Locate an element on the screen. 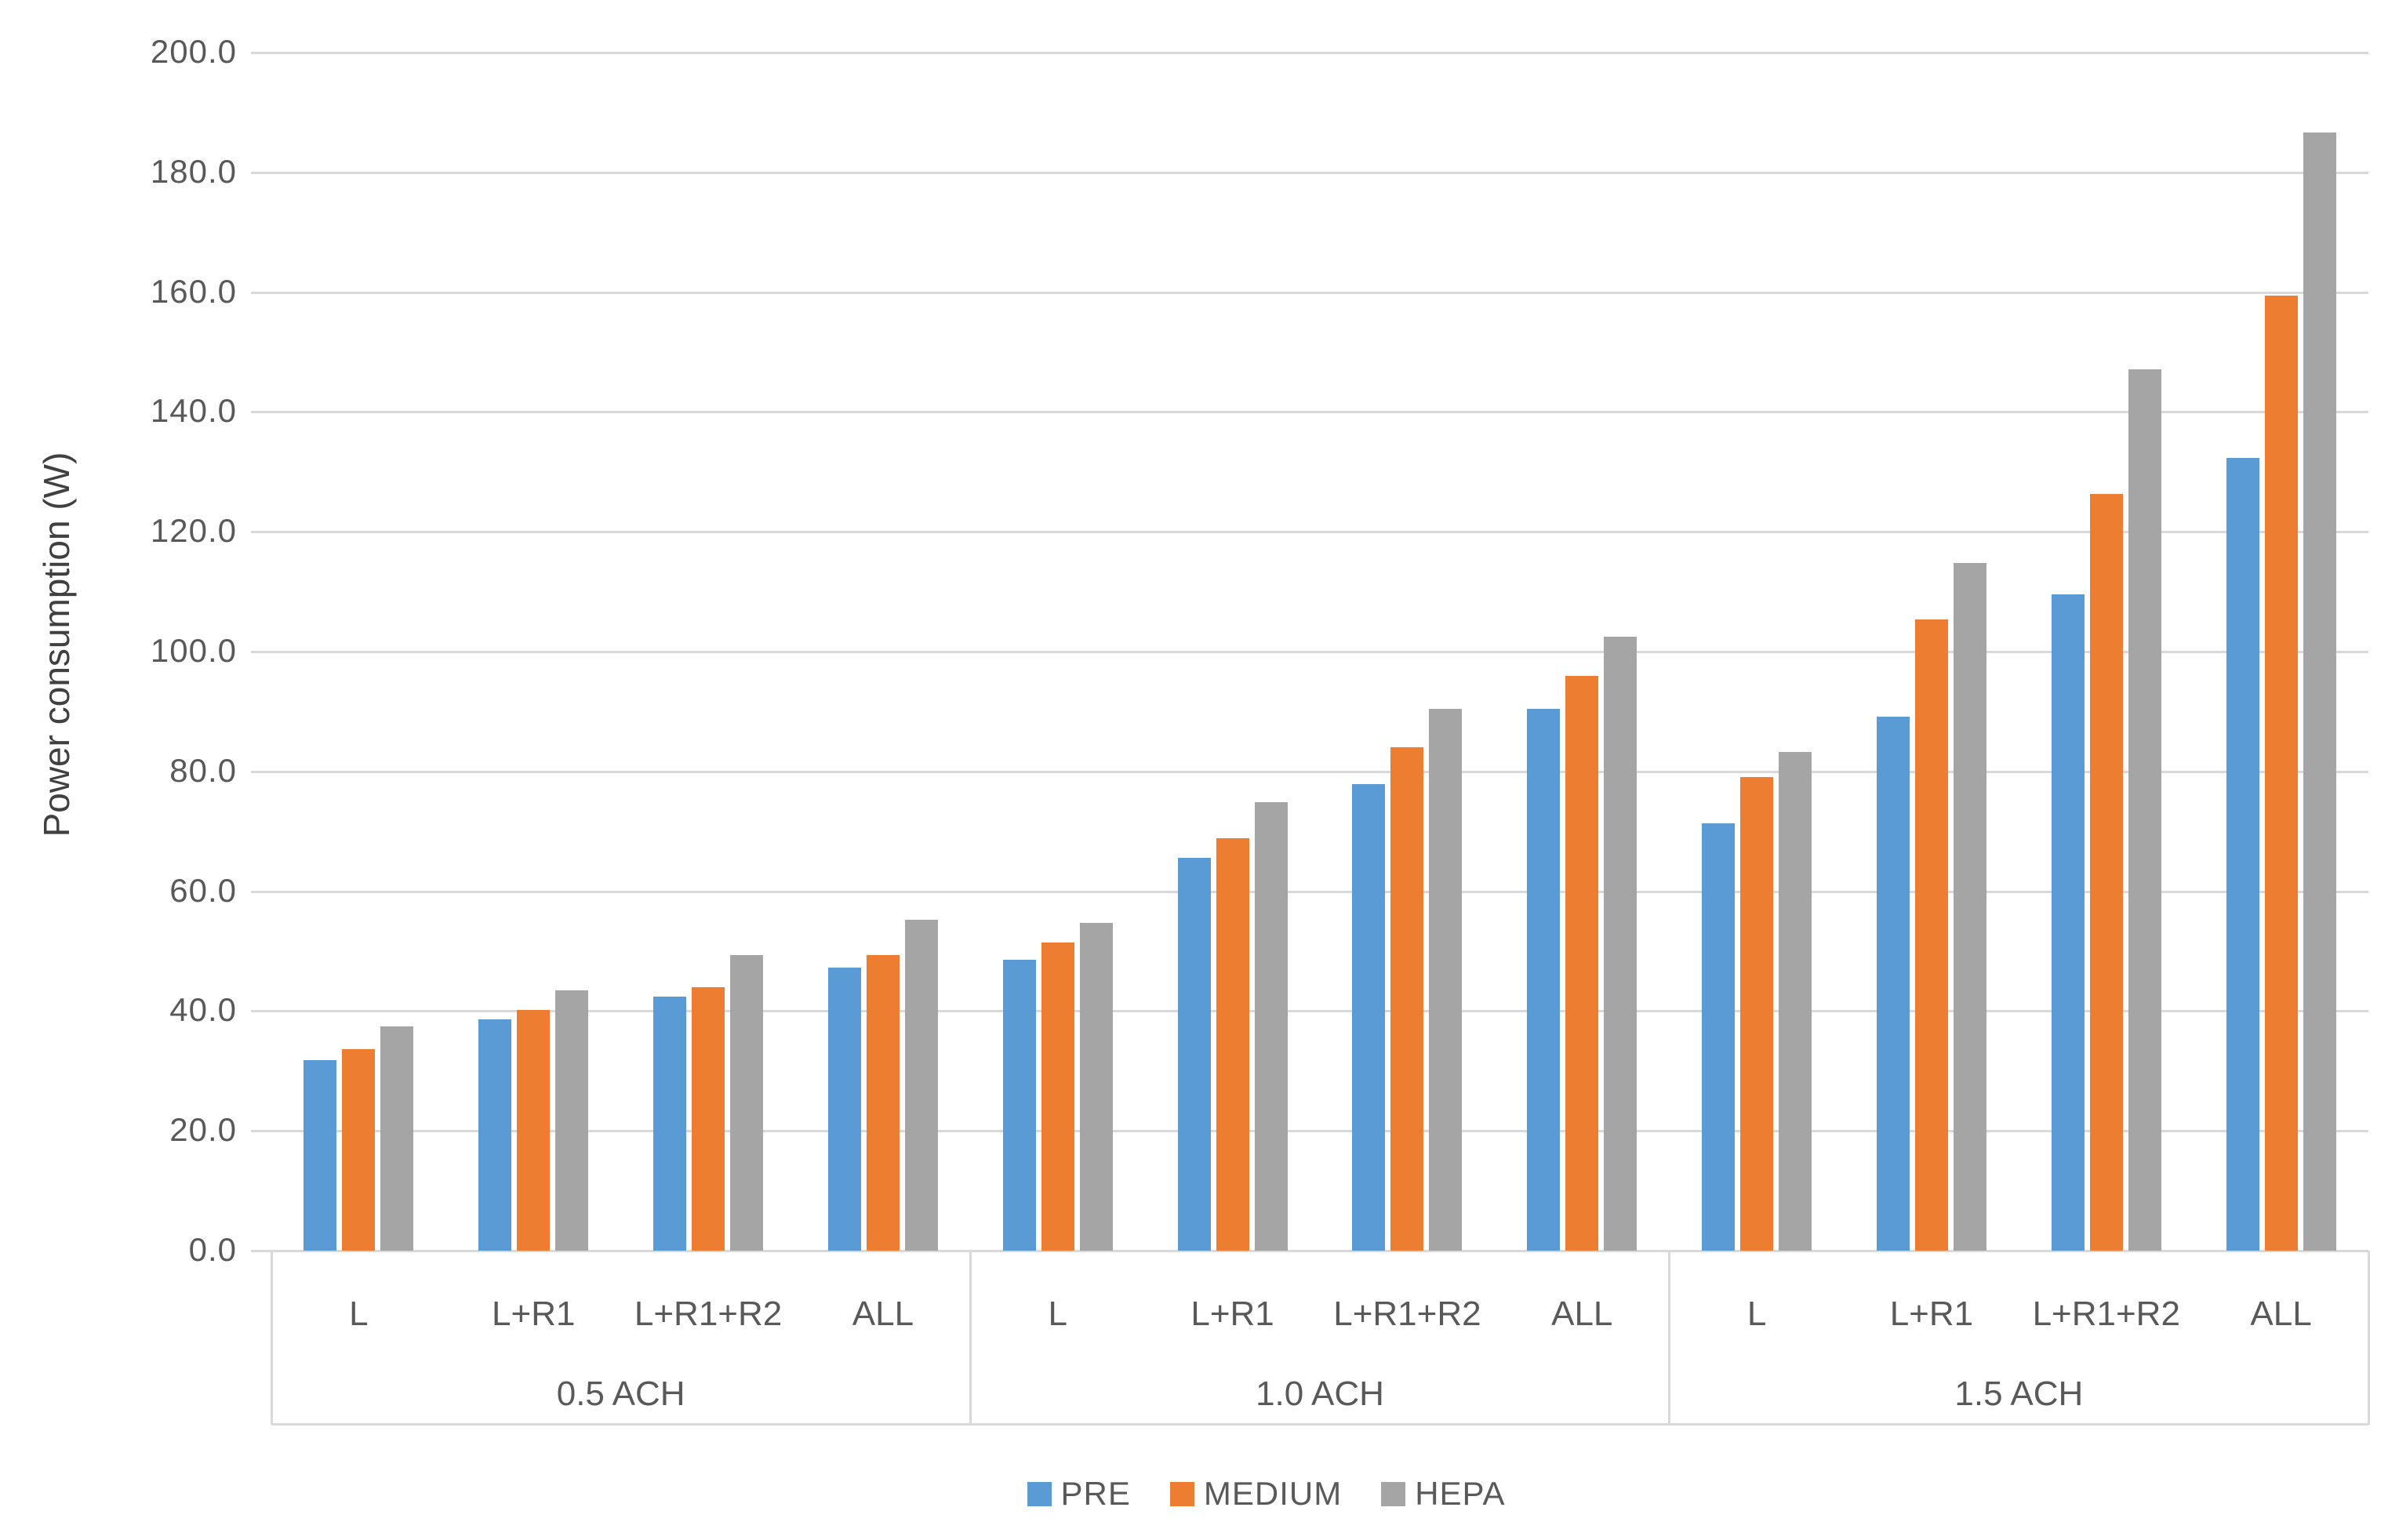 This screenshot has width=2399, height=1540. bar-hepa-1-5-ach-l-r1-r2 is located at coordinates (2144, 810).